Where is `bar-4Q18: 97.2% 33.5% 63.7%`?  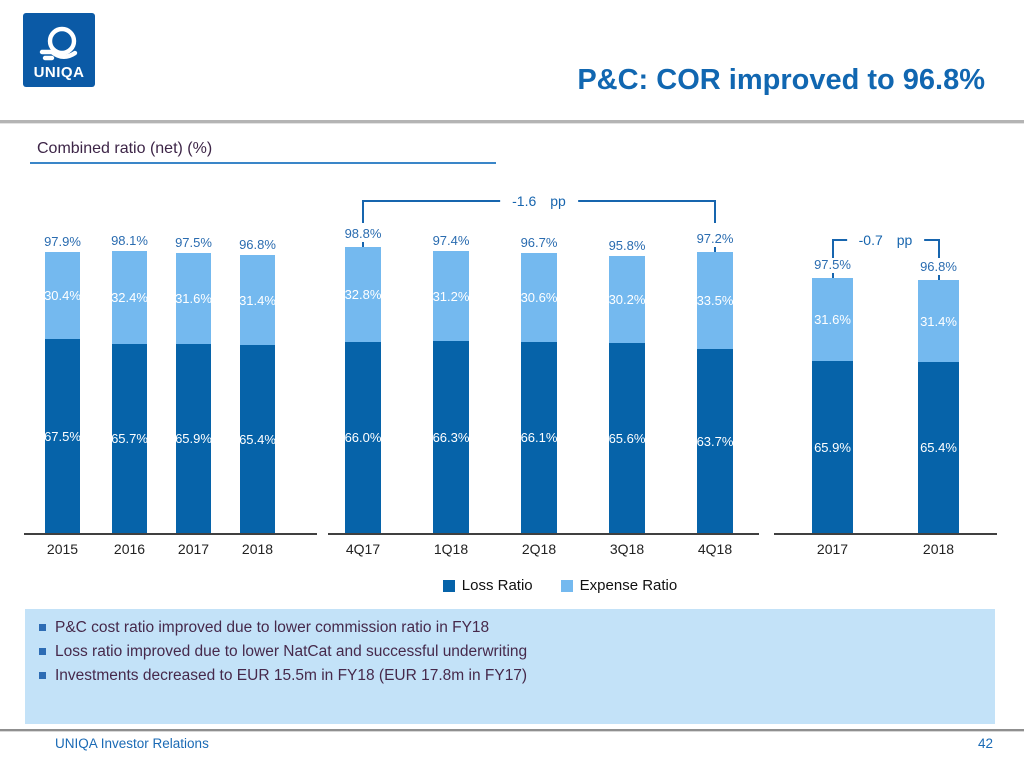 bar-4Q18: 97.2% 33.5% 63.7% is located at coordinates (715, 382).